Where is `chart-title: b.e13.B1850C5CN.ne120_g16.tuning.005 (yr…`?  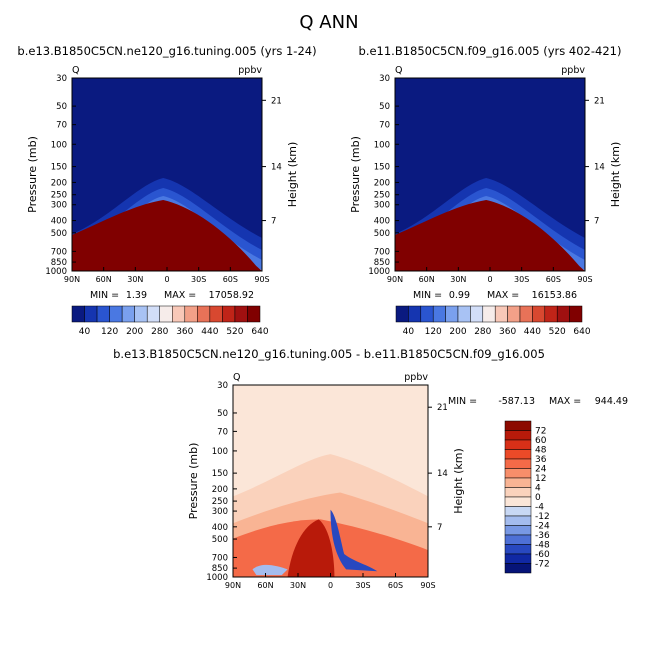
chart-title: b.e13.B1850C5CN.ne120_g16.tuning.005 (yr… is located at coordinates (166, 51).